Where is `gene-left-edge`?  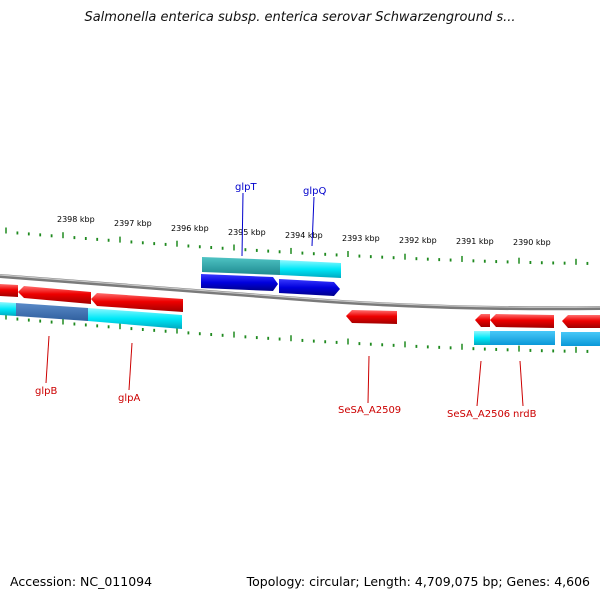 gene-left-edge is located at coordinates (9, 290).